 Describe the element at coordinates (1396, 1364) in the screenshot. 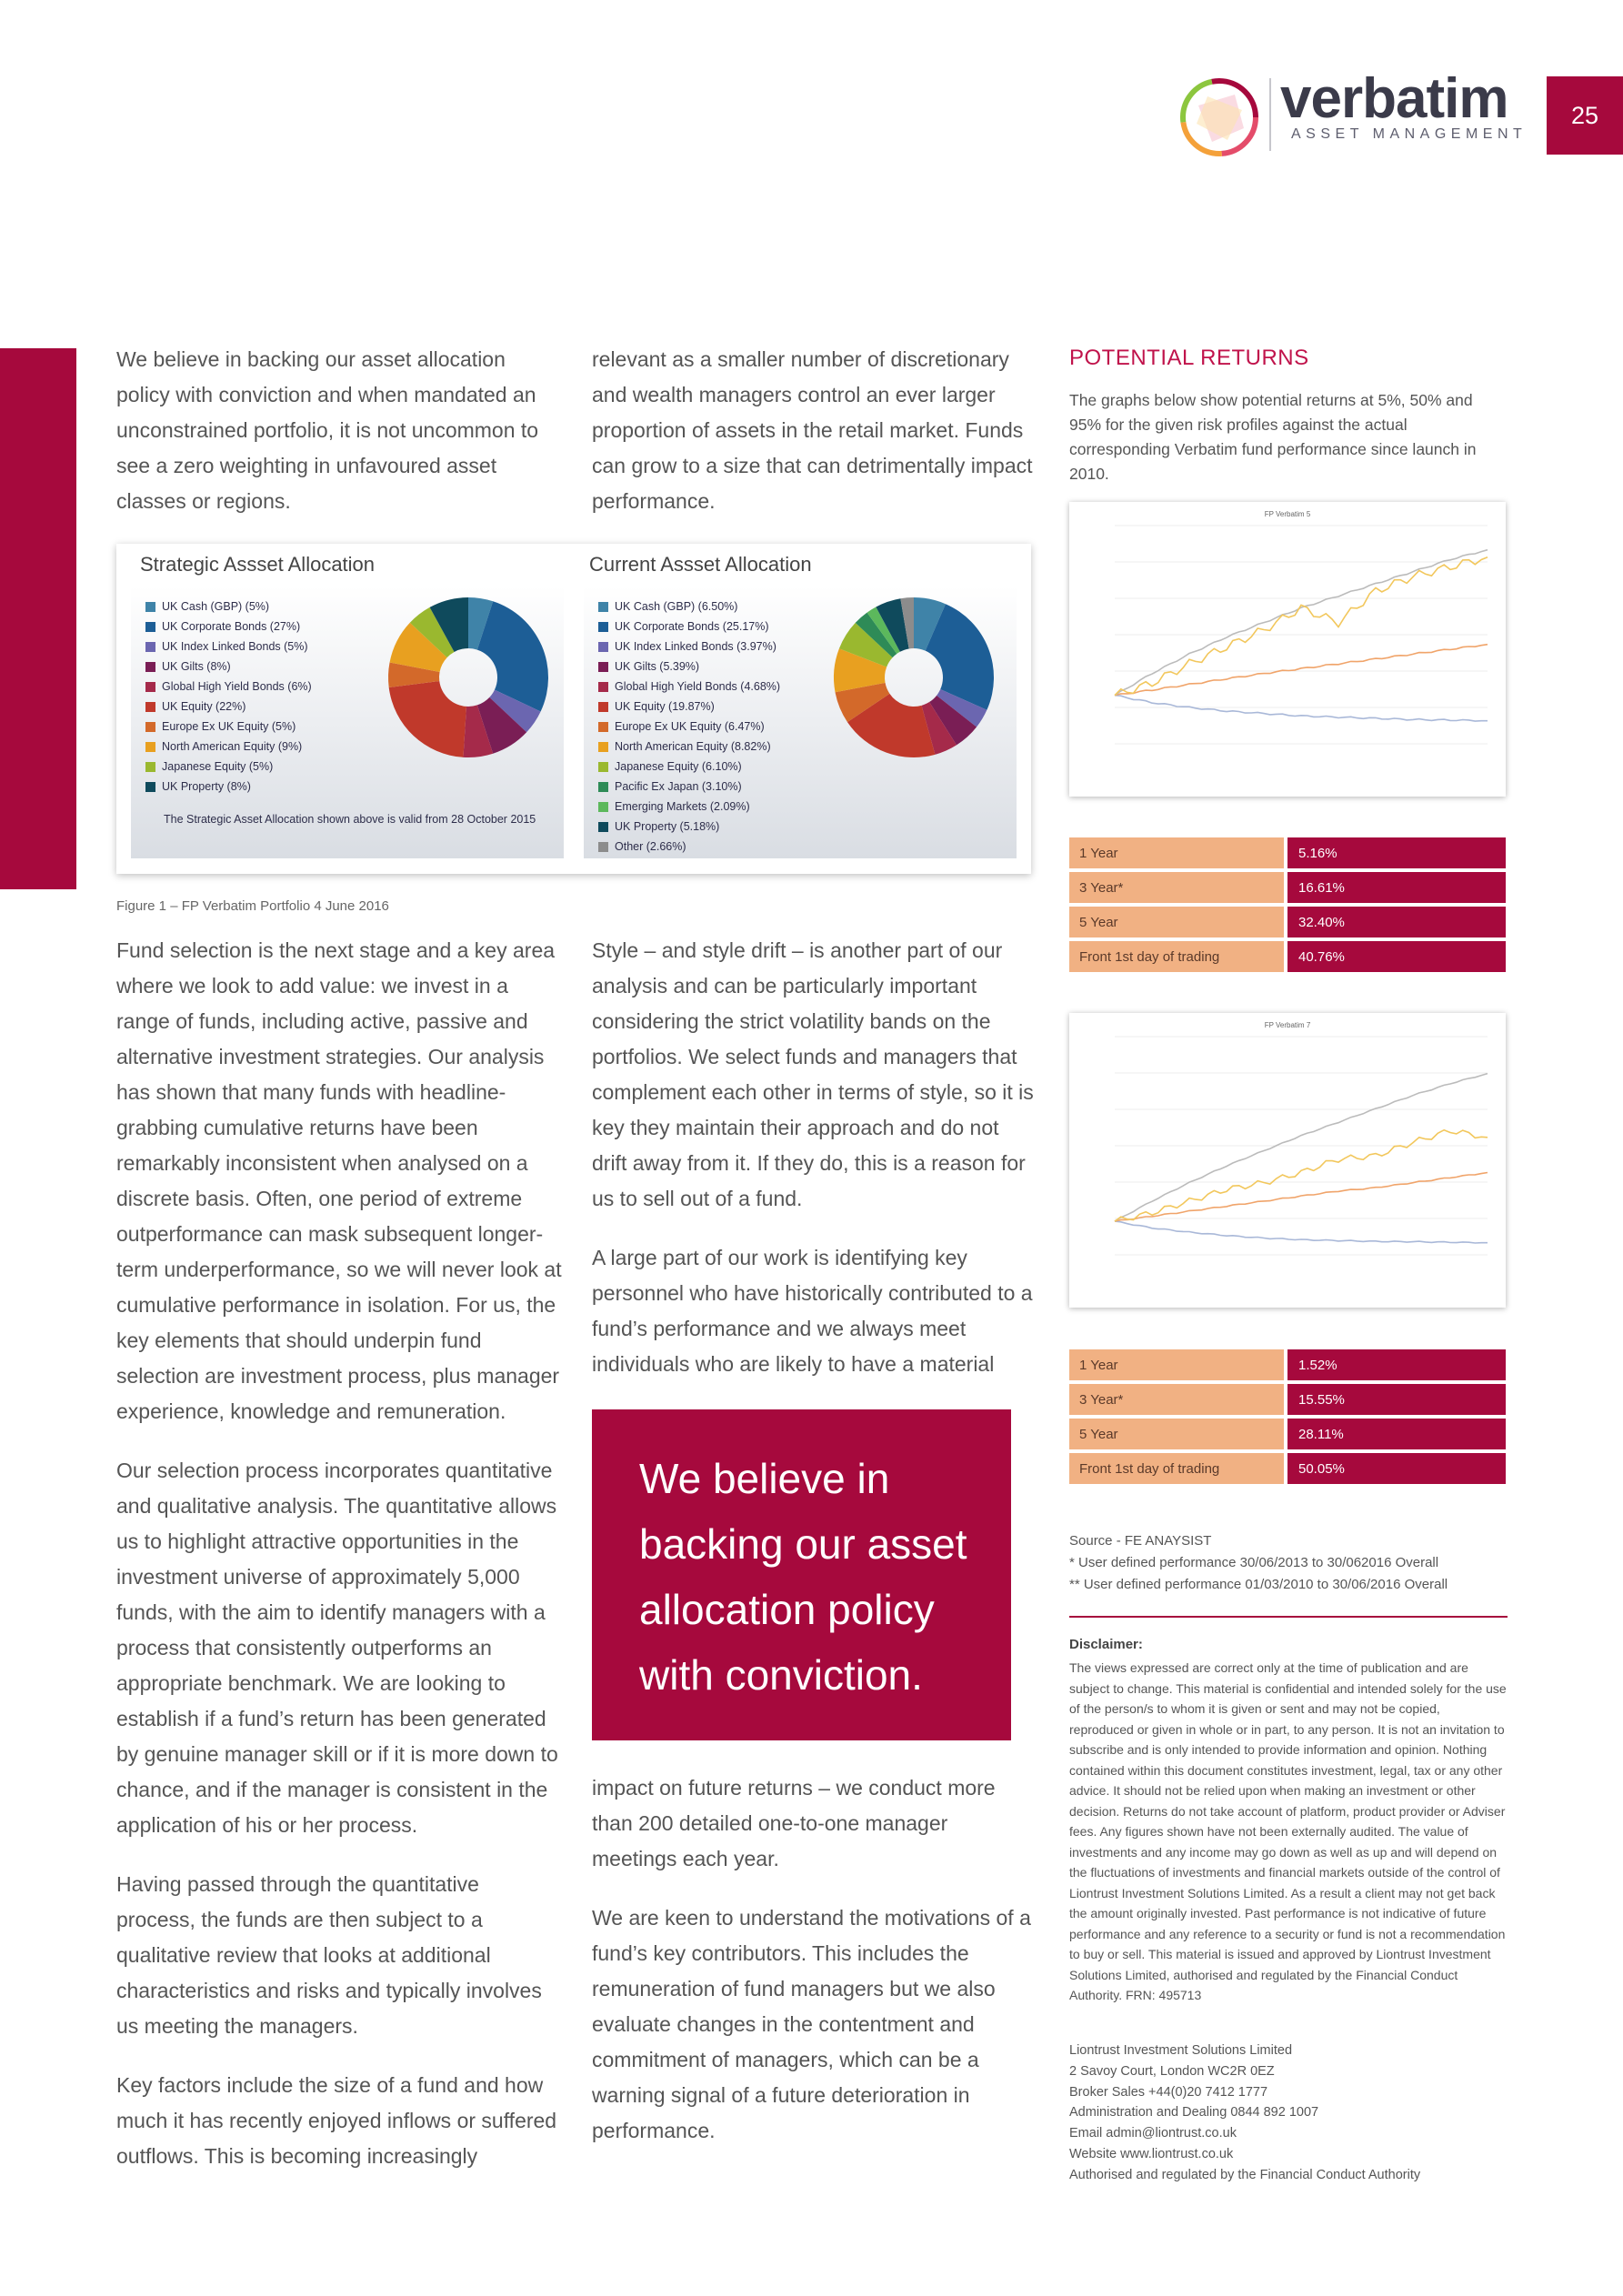

I see `returns-value: 1.52%` at that location.